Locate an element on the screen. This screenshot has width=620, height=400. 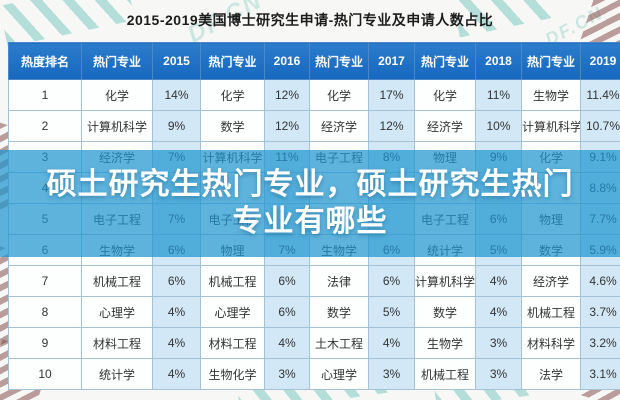
major-cell: 材料科学 is located at coordinates (551, 343).